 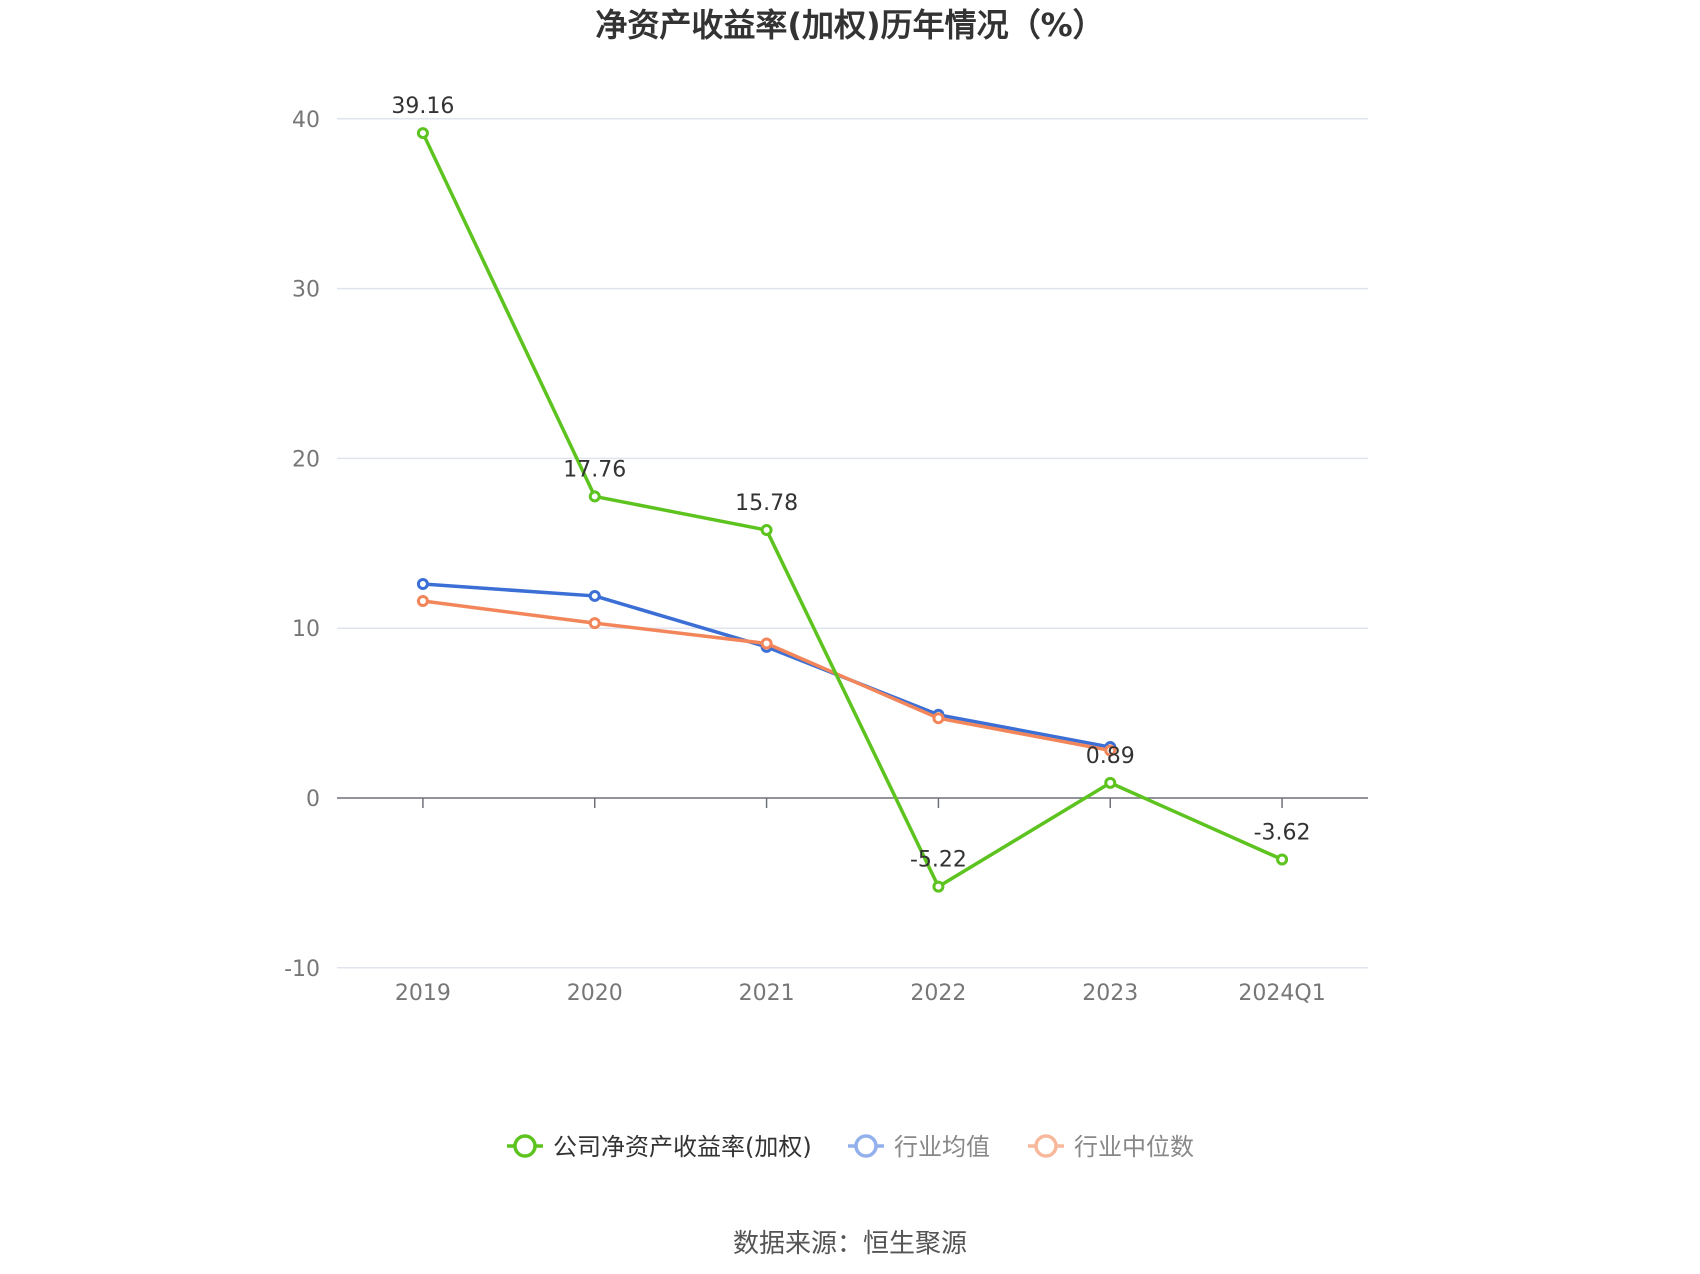 What do you see at coordinates (938, 993) in the screenshot?
I see `x-tick-label: 2022` at bounding box center [938, 993].